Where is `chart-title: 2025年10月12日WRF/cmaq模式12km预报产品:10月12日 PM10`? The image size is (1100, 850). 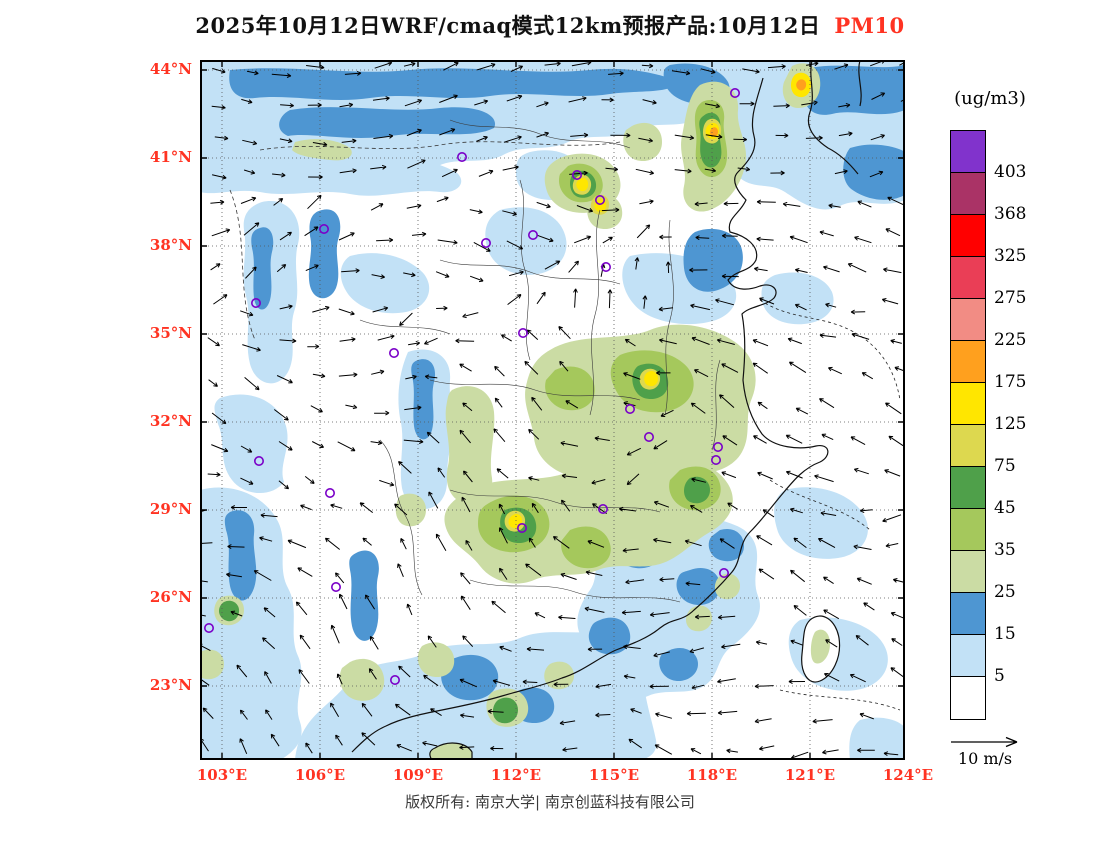 chart-title: 2025年10月12日WRF/cmaq模式12km预报产品:10月12日 PM10 is located at coordinates (550, 25).